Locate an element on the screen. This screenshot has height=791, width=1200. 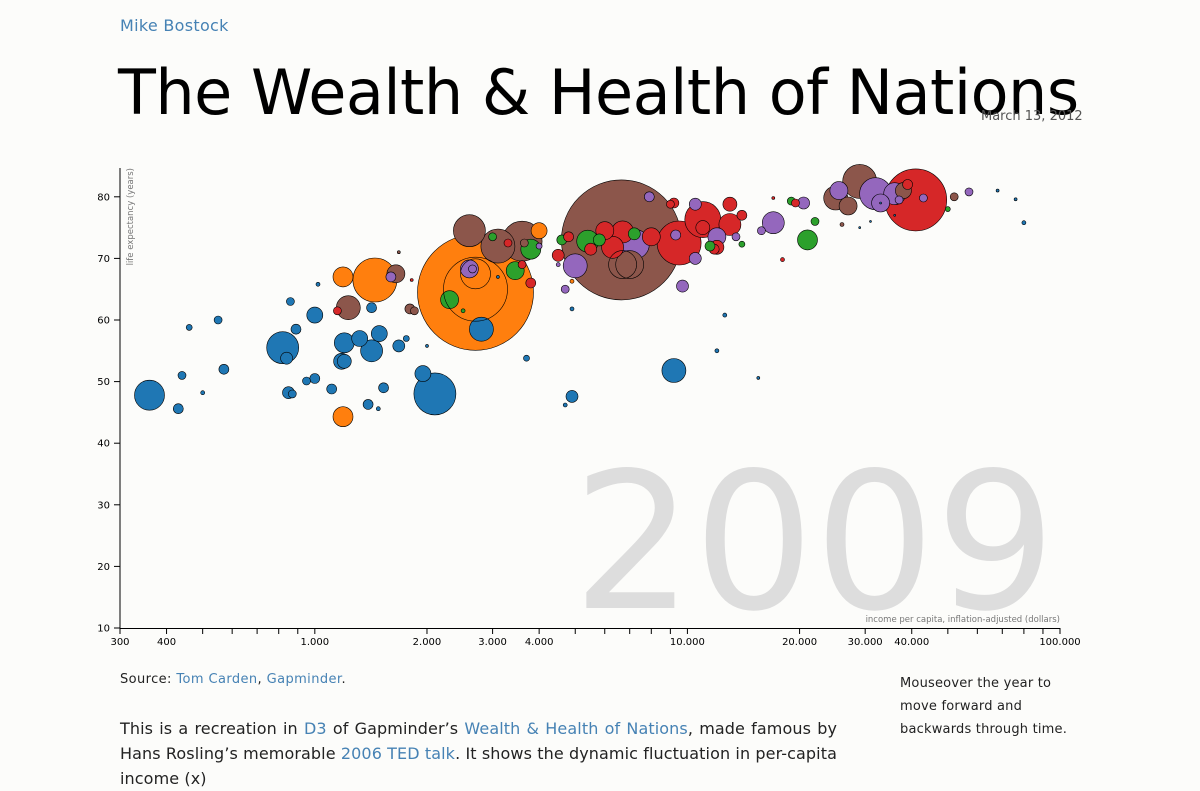
source-link-tom-carden: Tom Carden is located at coordinates (217, 679).